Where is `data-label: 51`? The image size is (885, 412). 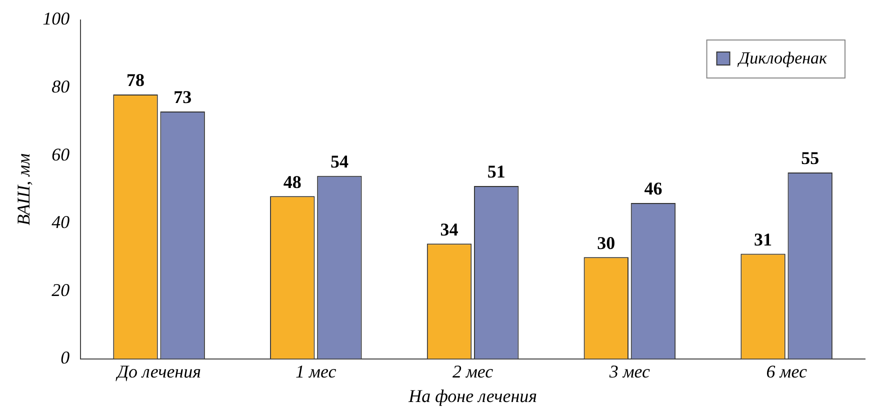
data-label: 51 is located at coordinates (496, 172).